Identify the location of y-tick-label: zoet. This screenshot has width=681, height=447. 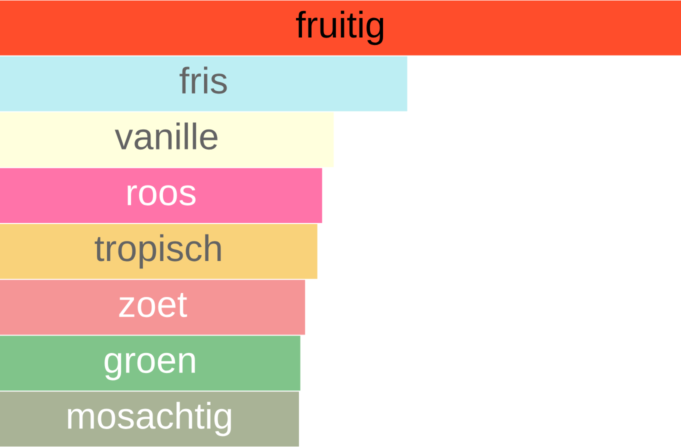
(153, 305).